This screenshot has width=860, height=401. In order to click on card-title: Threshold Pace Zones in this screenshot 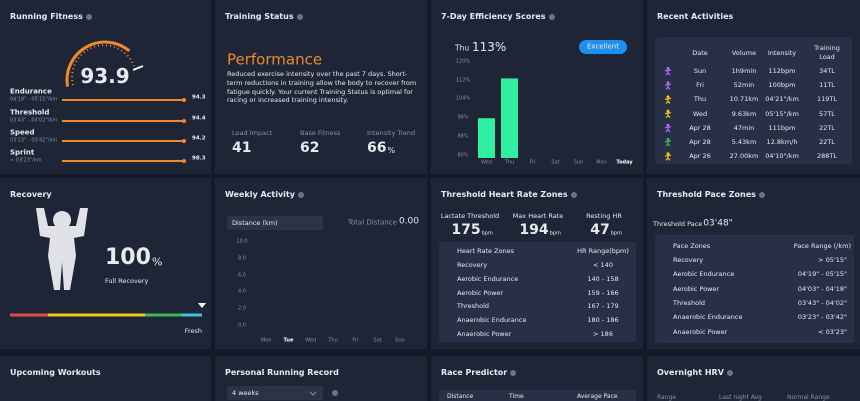, I will do `click(706, 194)`.